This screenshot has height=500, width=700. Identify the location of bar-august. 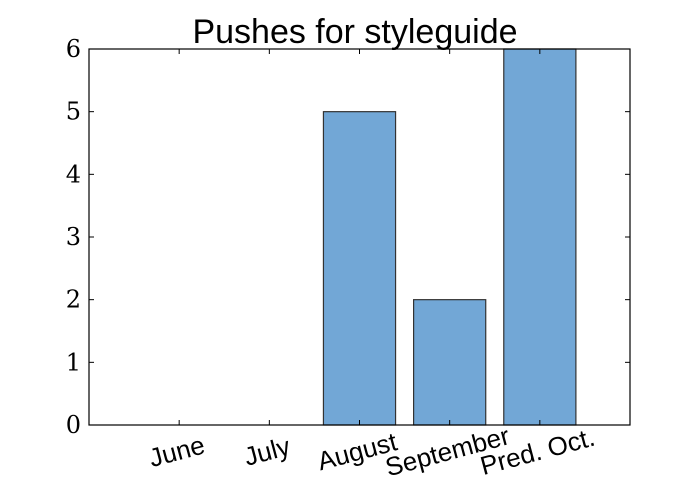
(359, 268).